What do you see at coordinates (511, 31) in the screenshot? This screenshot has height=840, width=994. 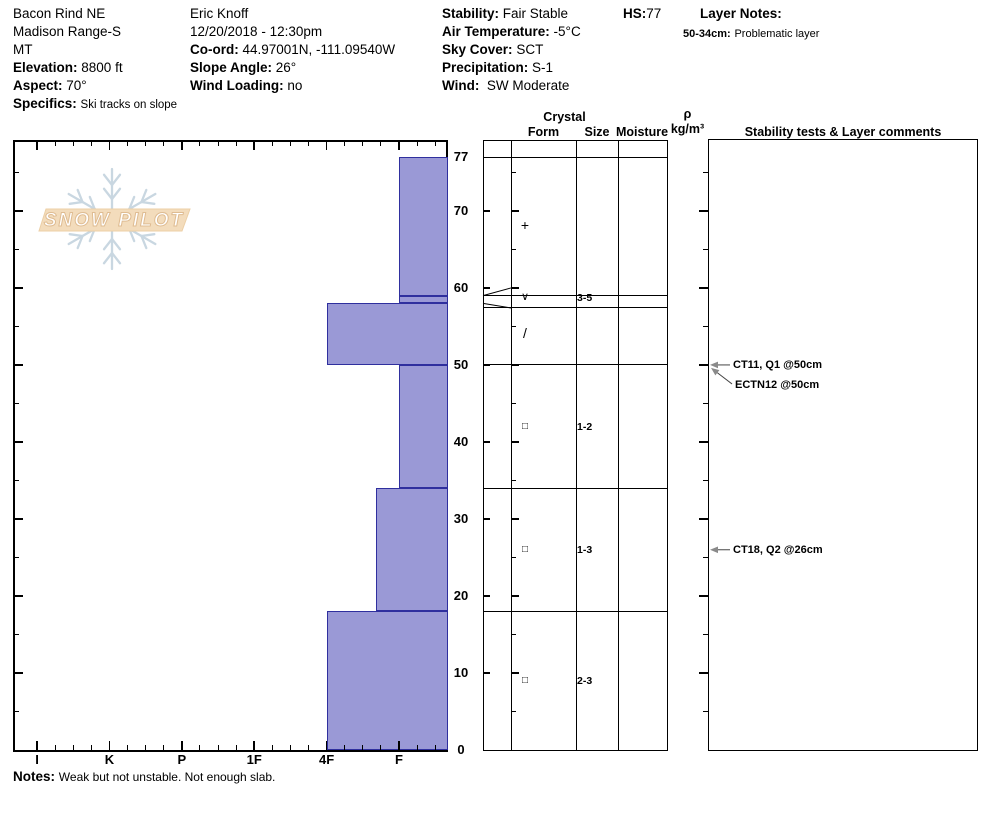 I see `air-temperature: Air Temperature: -5°C` at bounding box center [511, 31].